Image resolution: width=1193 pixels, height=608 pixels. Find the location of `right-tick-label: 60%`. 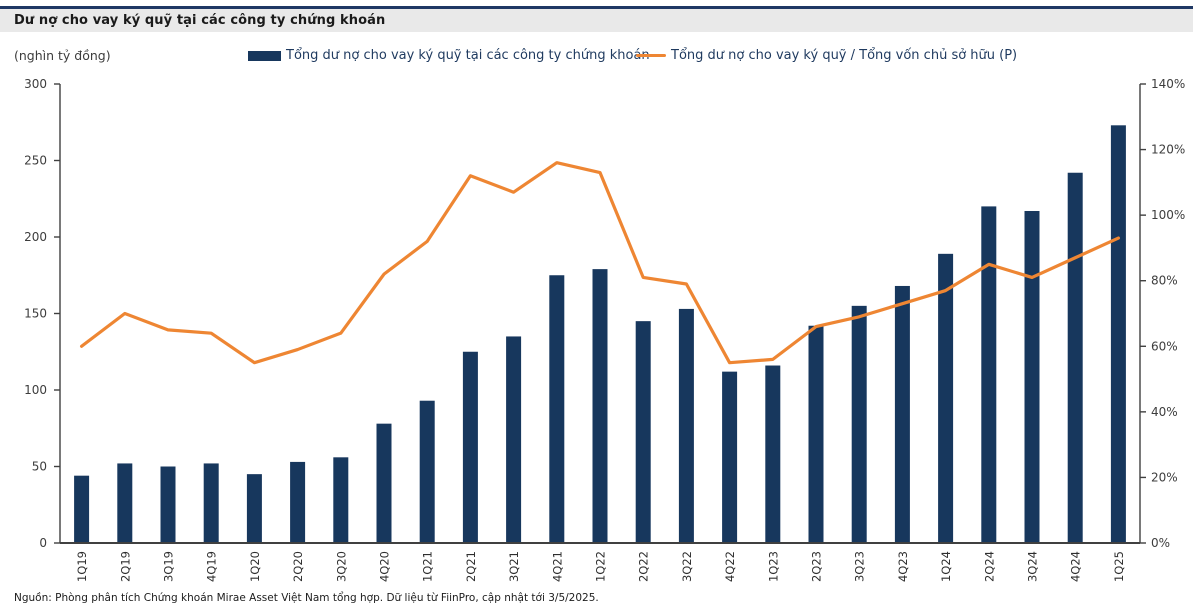

right-tick-label: 60% is located at coordinates (1164, 346).